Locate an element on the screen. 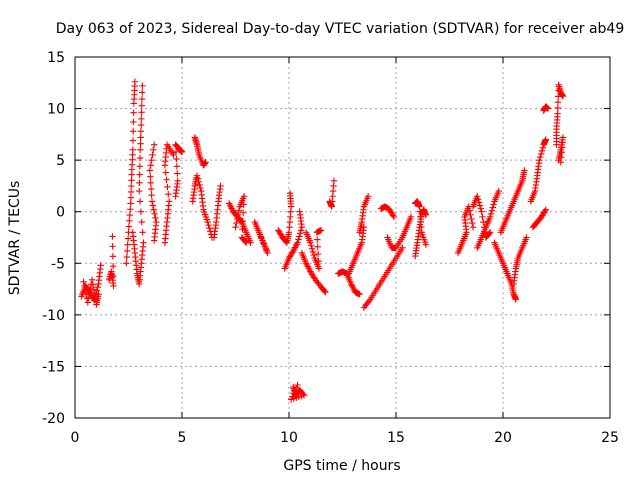 This screenshot has height=480, width=640. y-axis-label: SDTVAR / TECUs is located at coordinates (15, 238).